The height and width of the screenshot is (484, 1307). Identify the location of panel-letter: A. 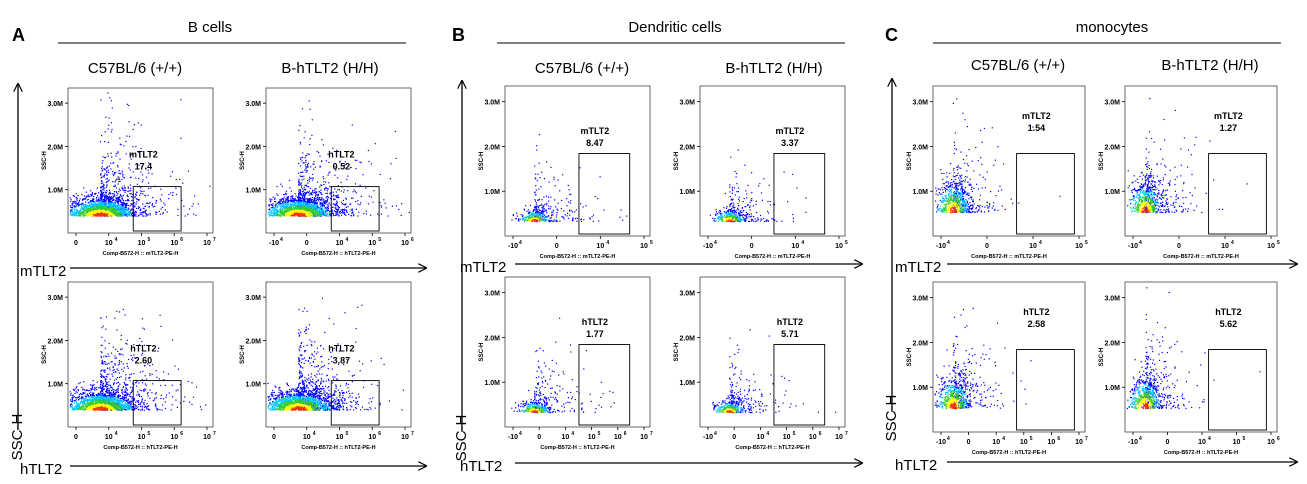
(18, 35).